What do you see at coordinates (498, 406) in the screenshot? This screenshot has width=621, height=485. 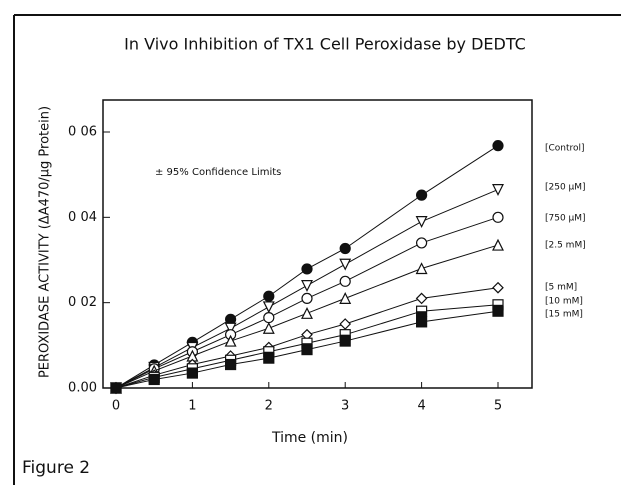 I see `x-tick-label: 5` at bounding box center [498, 406].